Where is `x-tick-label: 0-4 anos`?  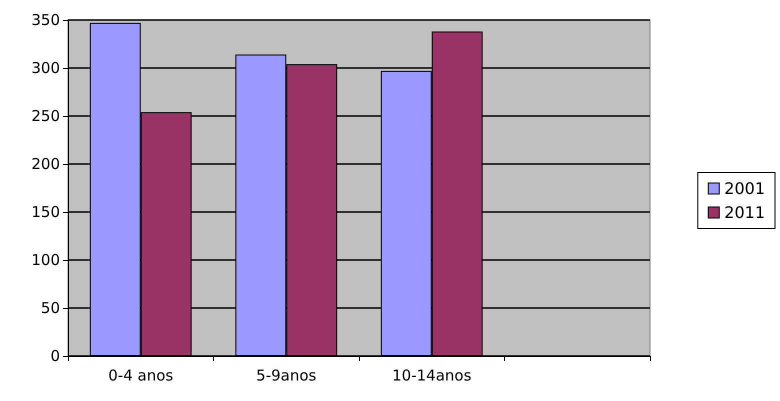
x-tick-label: 0-4 anos is located at coordinates (141, 375).